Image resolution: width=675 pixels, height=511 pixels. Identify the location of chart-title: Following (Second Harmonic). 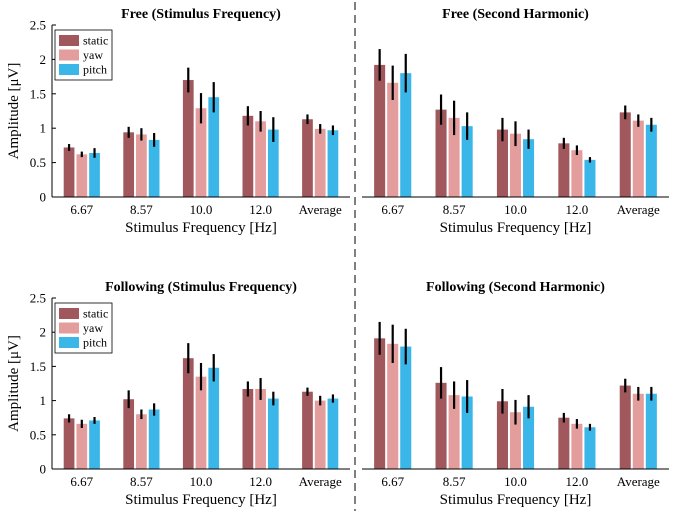
(515, 287).